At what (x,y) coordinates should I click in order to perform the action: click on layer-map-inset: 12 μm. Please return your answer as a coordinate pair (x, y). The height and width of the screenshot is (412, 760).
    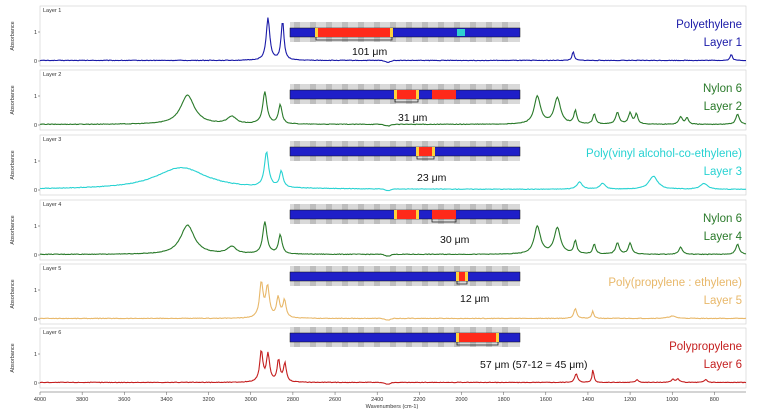
    Looking at the image, I should click on (405, 285).